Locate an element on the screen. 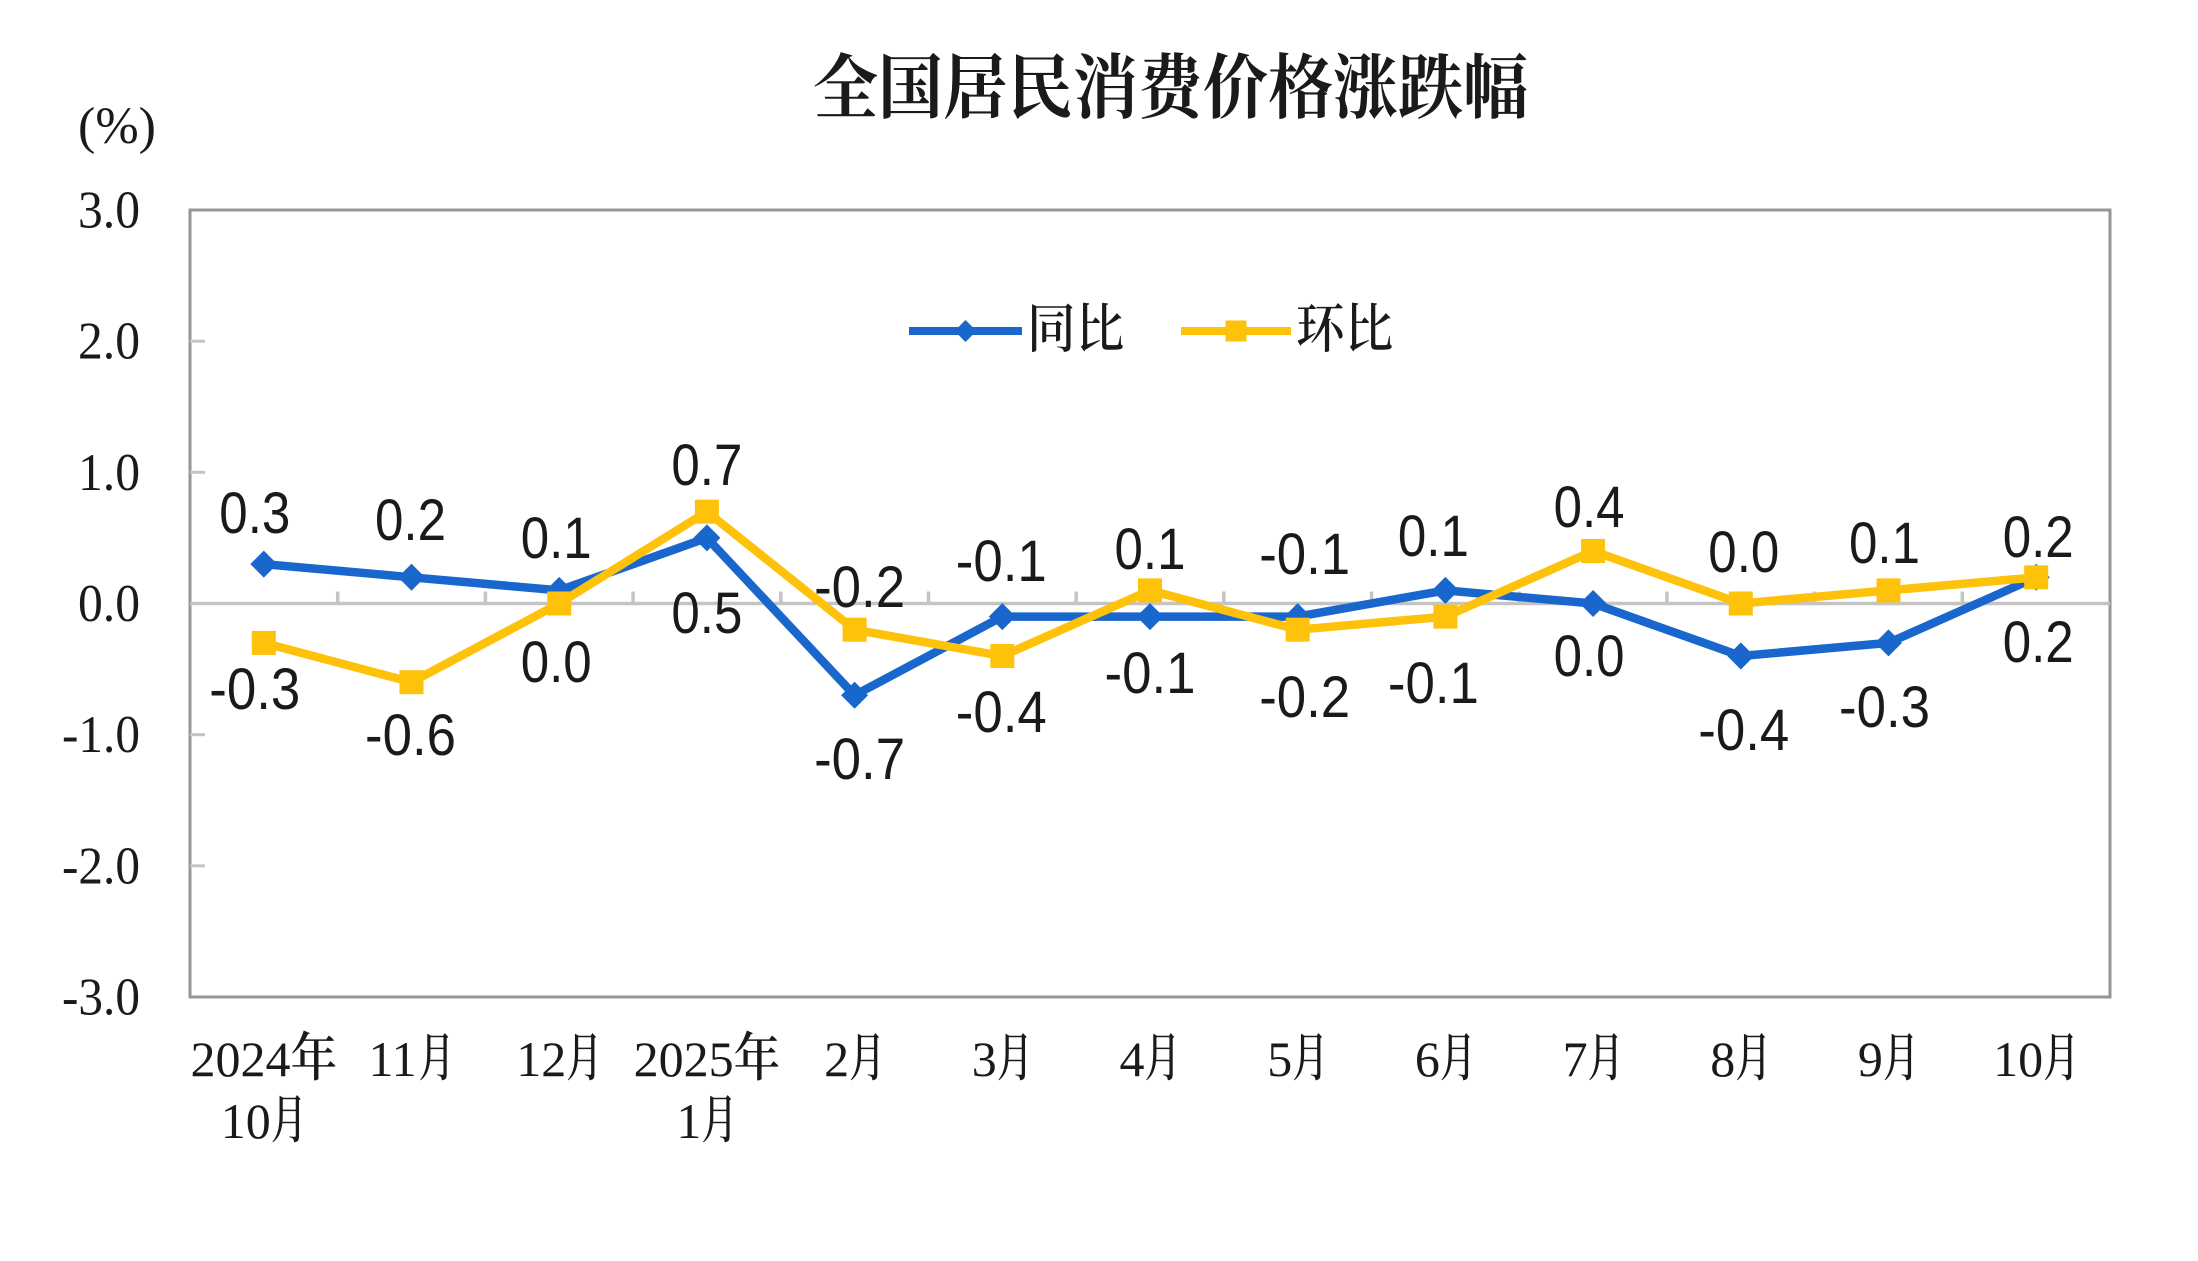 This screenshot has height=1261, width=2198. svg-text: 3.0 is located at coordinates (109, 211).